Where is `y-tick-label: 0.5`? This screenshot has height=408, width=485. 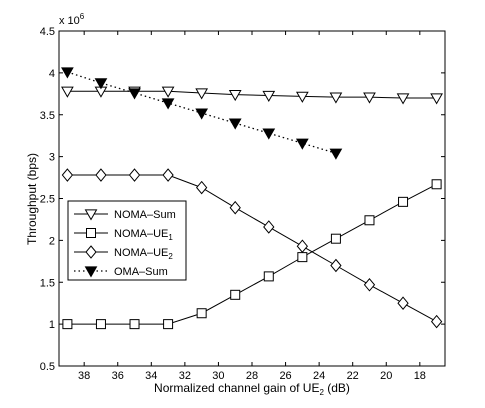
y-tick-label: 0.5 is located at coordinates (47, 367).